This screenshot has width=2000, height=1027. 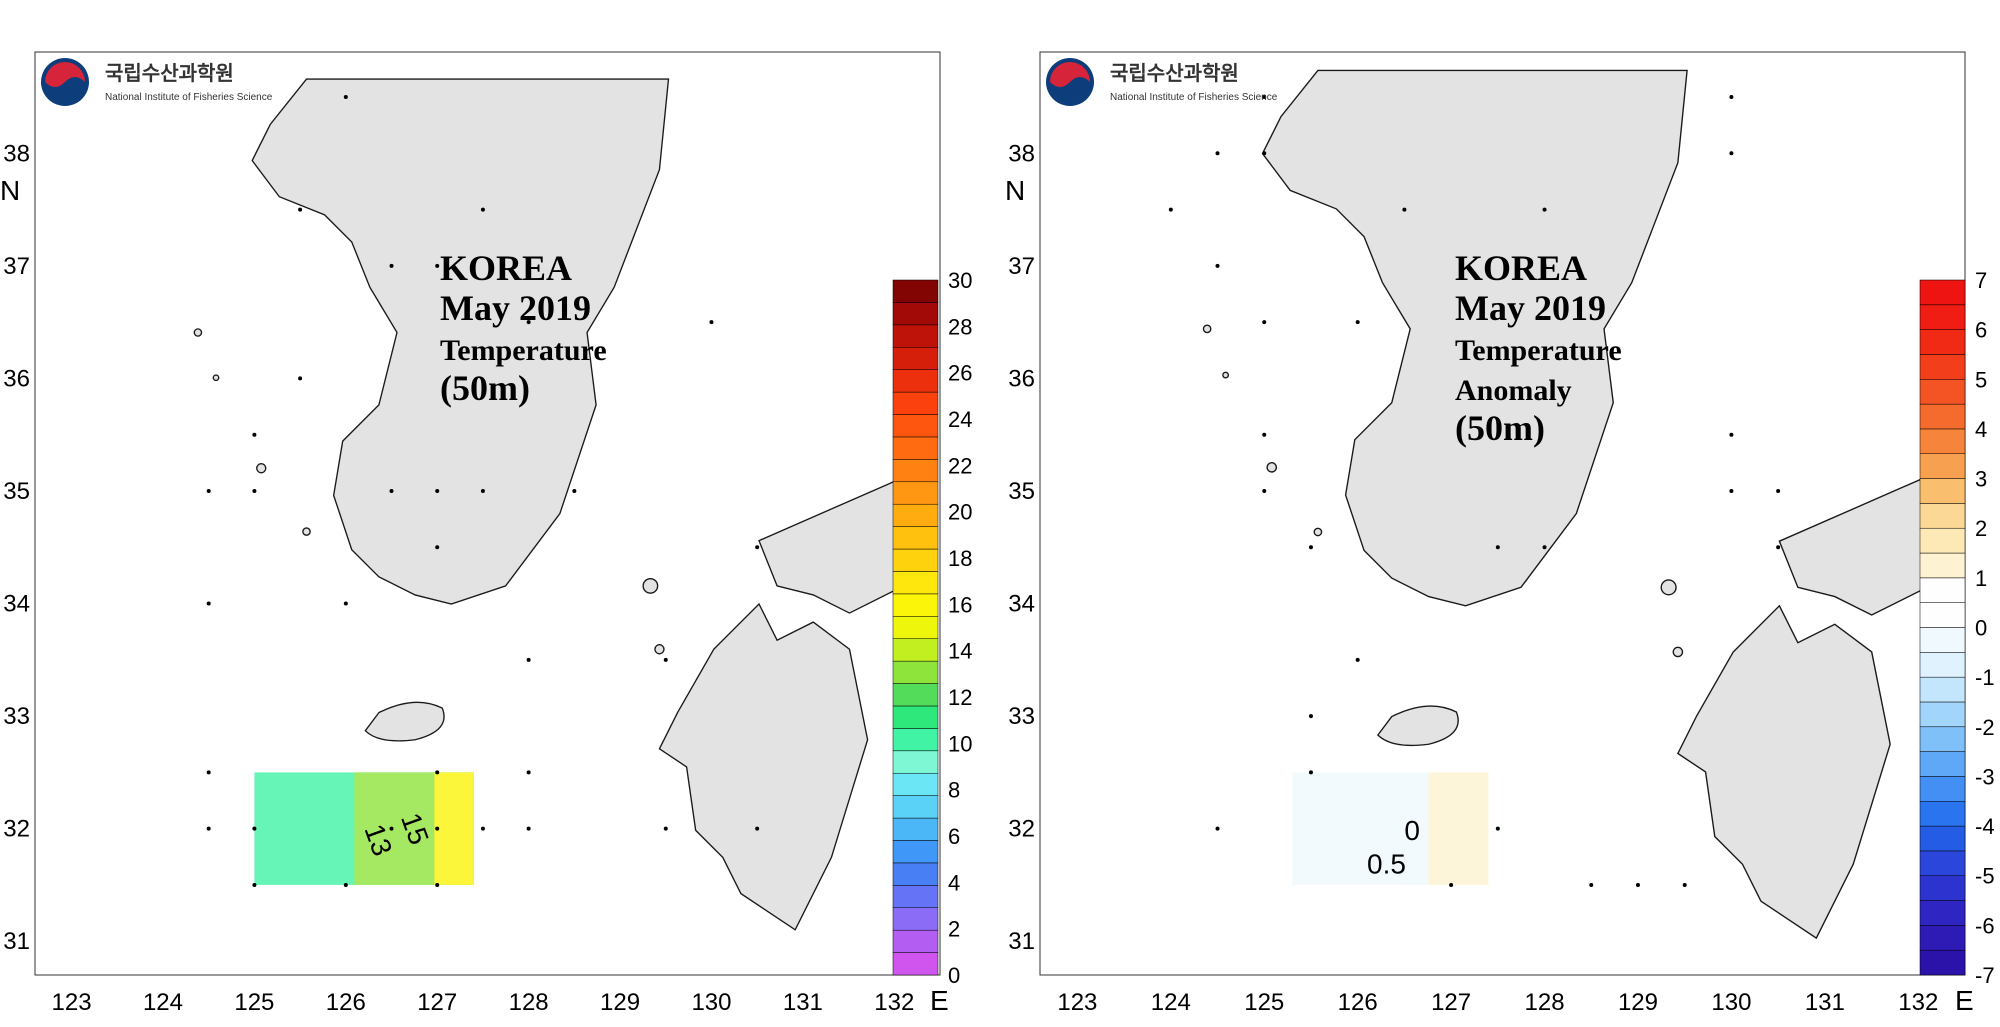 I want to click on colorbar-tick: 14, so click(x=960, y=651).